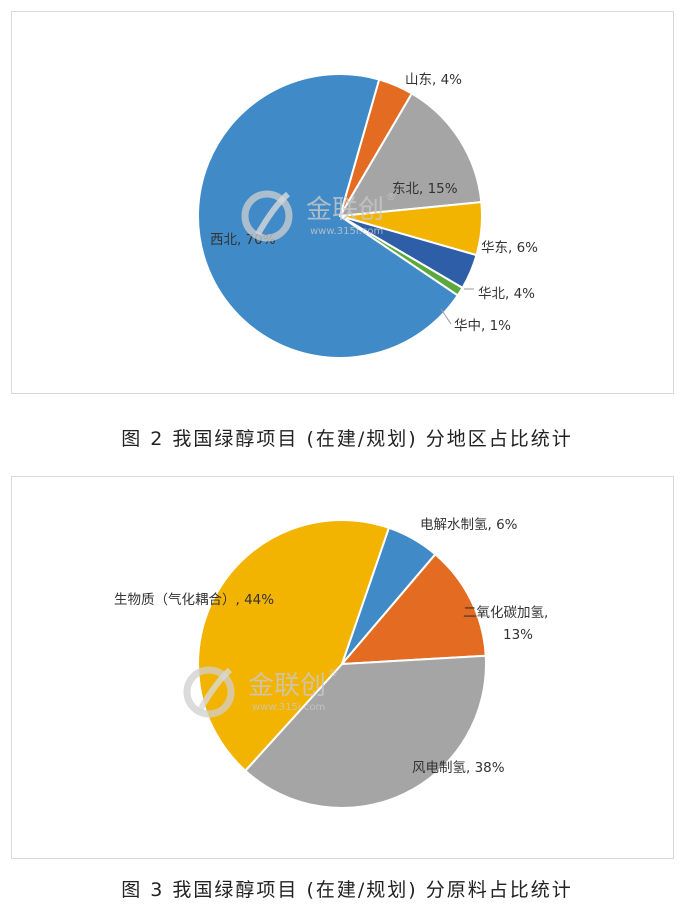 This screenshot has height=913, width=694. What do you see at coordinates (509, 248) in the screenshot?
I see `data-label: 华东, 6%` at bounding box center [509, 248].